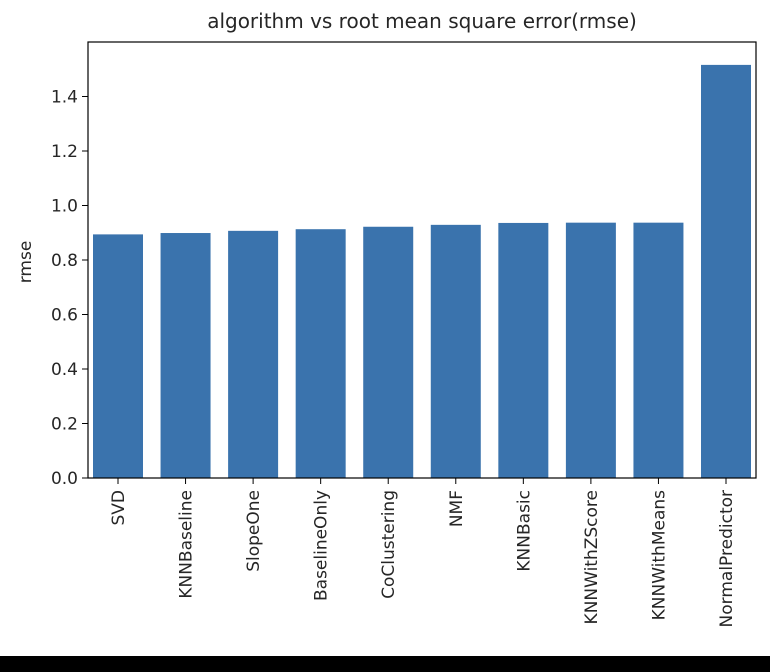  What do you see at coordinates (457, 508) in the screenshot?
I see `x-tick-label: NMF` at bounding box center [457, 508].